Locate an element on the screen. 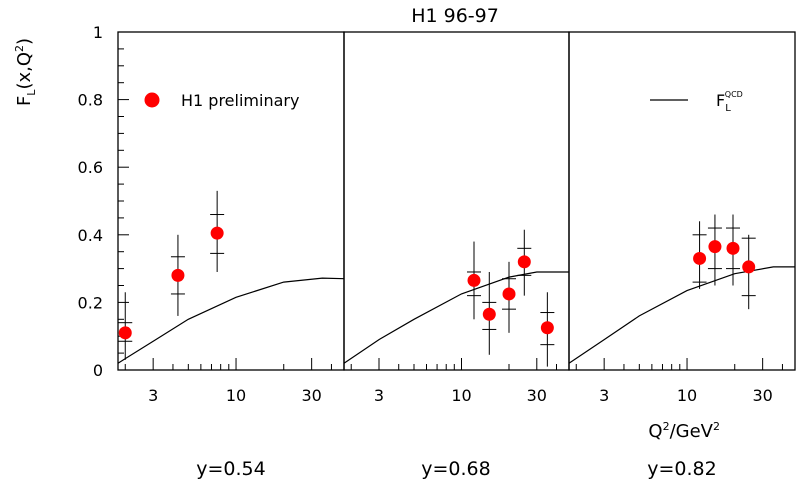  y-tick-label: 0 is located at coordinates (98, 370).